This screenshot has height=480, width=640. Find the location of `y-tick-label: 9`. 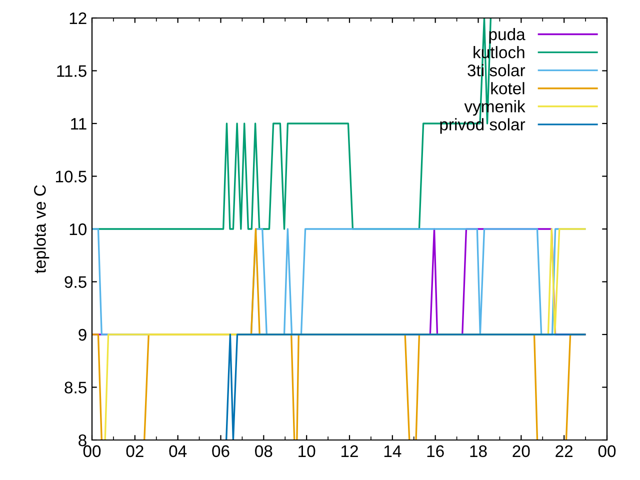

y-tick-label: 9 is located at coordinates (82, 334).